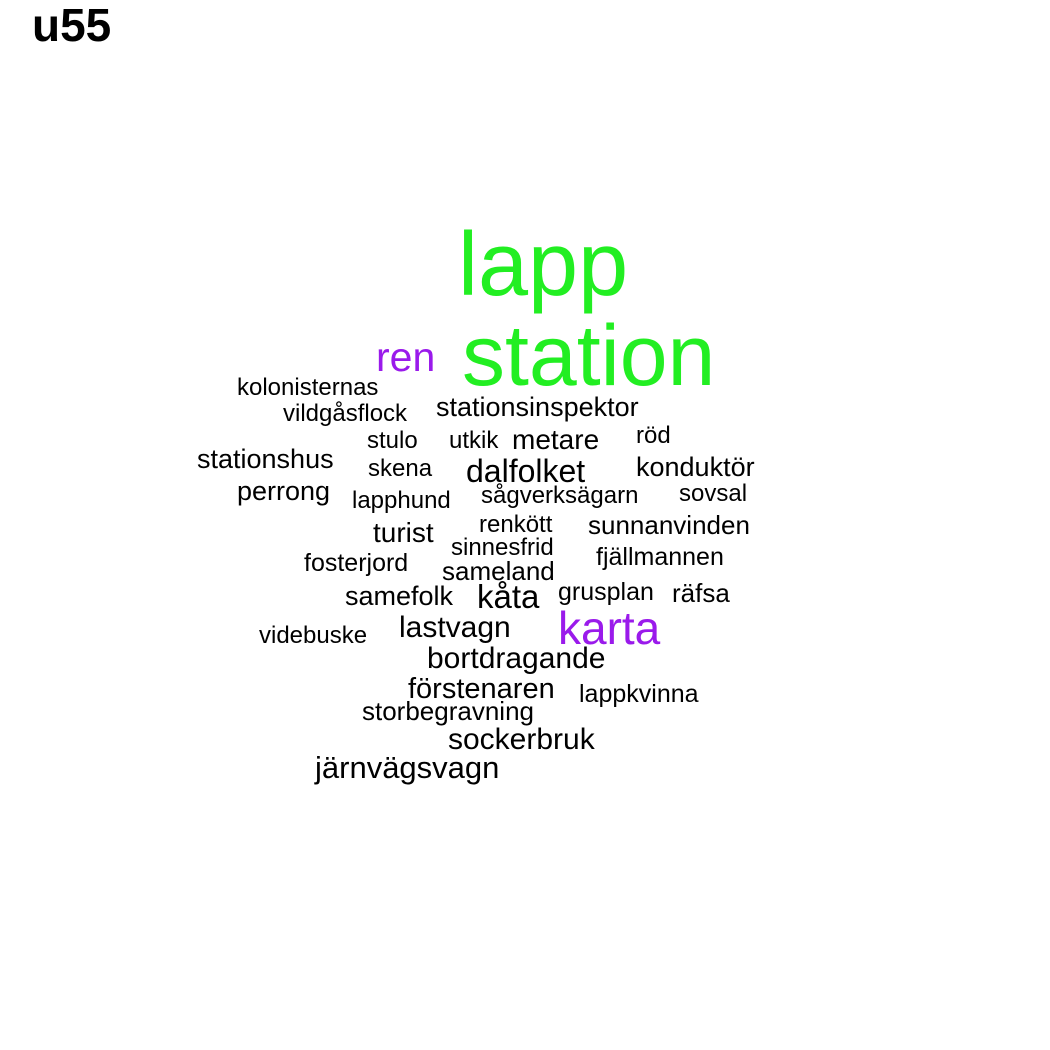  Describe the element at coordinates (455, 627) in the screenshot. I see `word-lastvagn: lastvagn` at that location.